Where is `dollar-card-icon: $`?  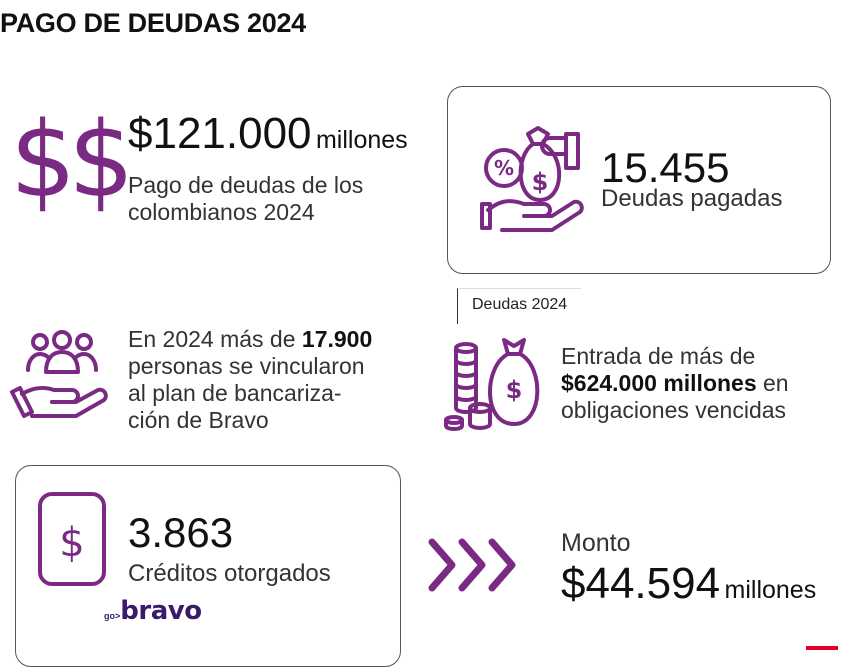
dollar-card-icon: $ is located at coordinates (72, 539).